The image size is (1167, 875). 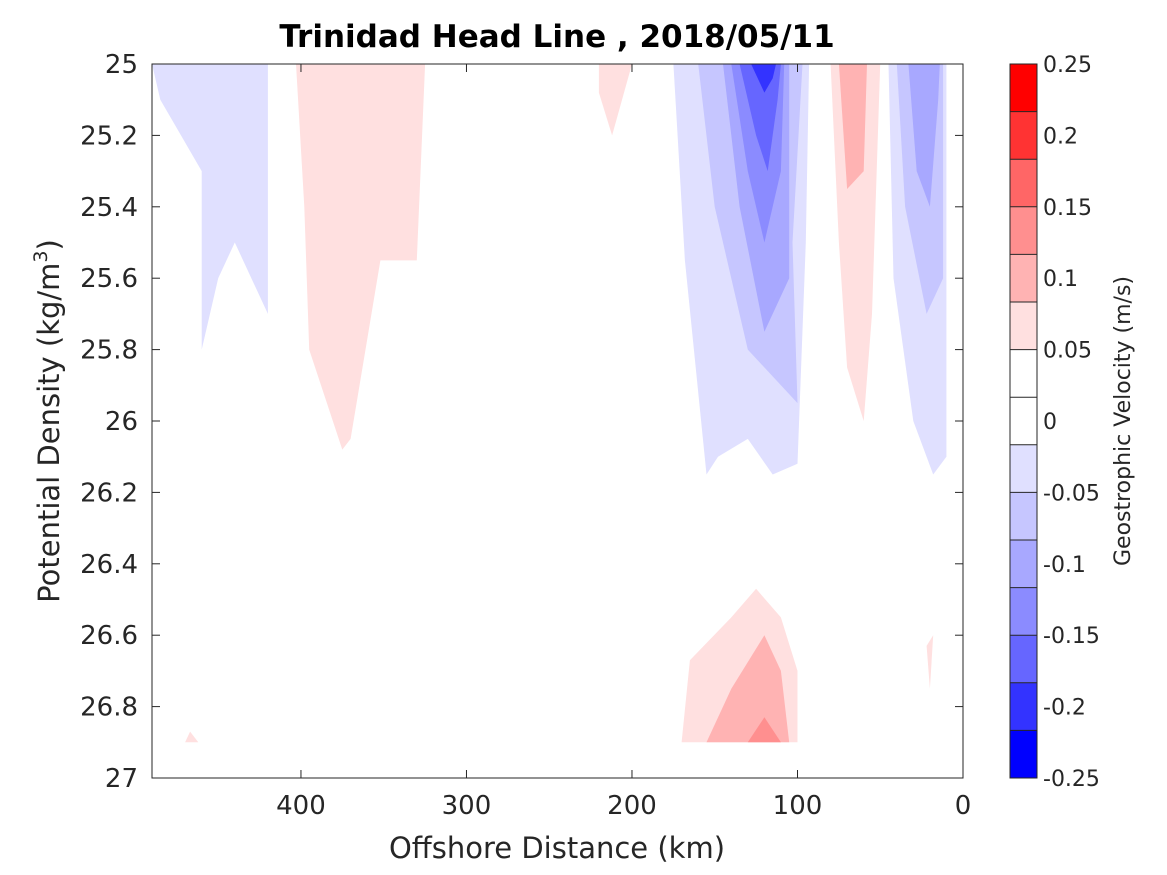 What do you see at coordinates (1071, 636) in the screenshot?
I see `colorbar-tick-label: -0.15` at bounding box center [1071, 636].